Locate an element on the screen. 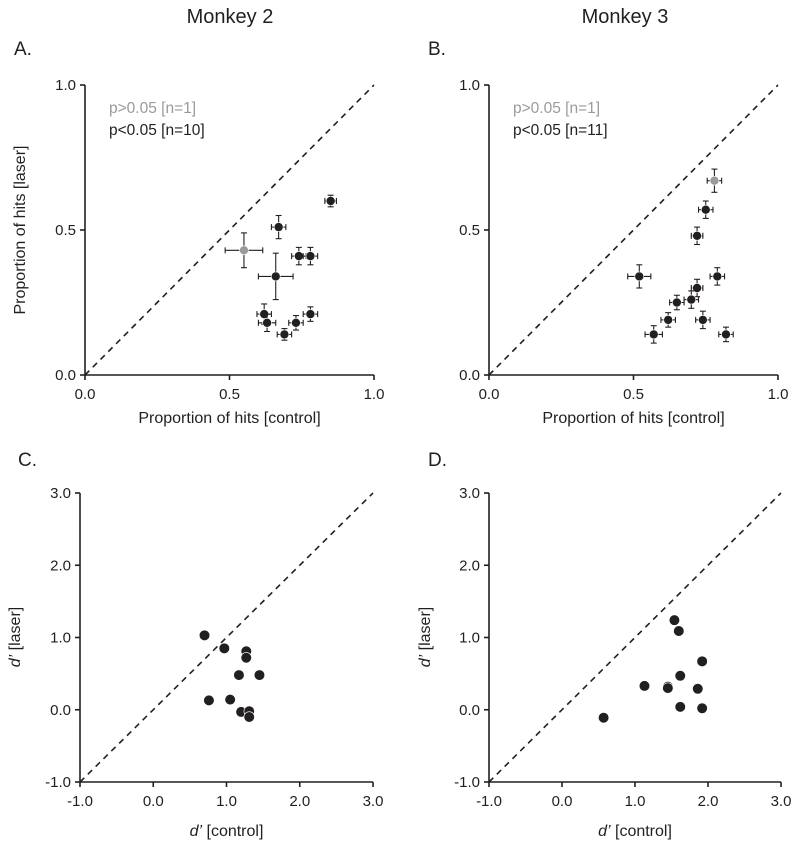 This screenshot has width=798, height=850. panel-letter: B. is located at coordinates (437, 49).